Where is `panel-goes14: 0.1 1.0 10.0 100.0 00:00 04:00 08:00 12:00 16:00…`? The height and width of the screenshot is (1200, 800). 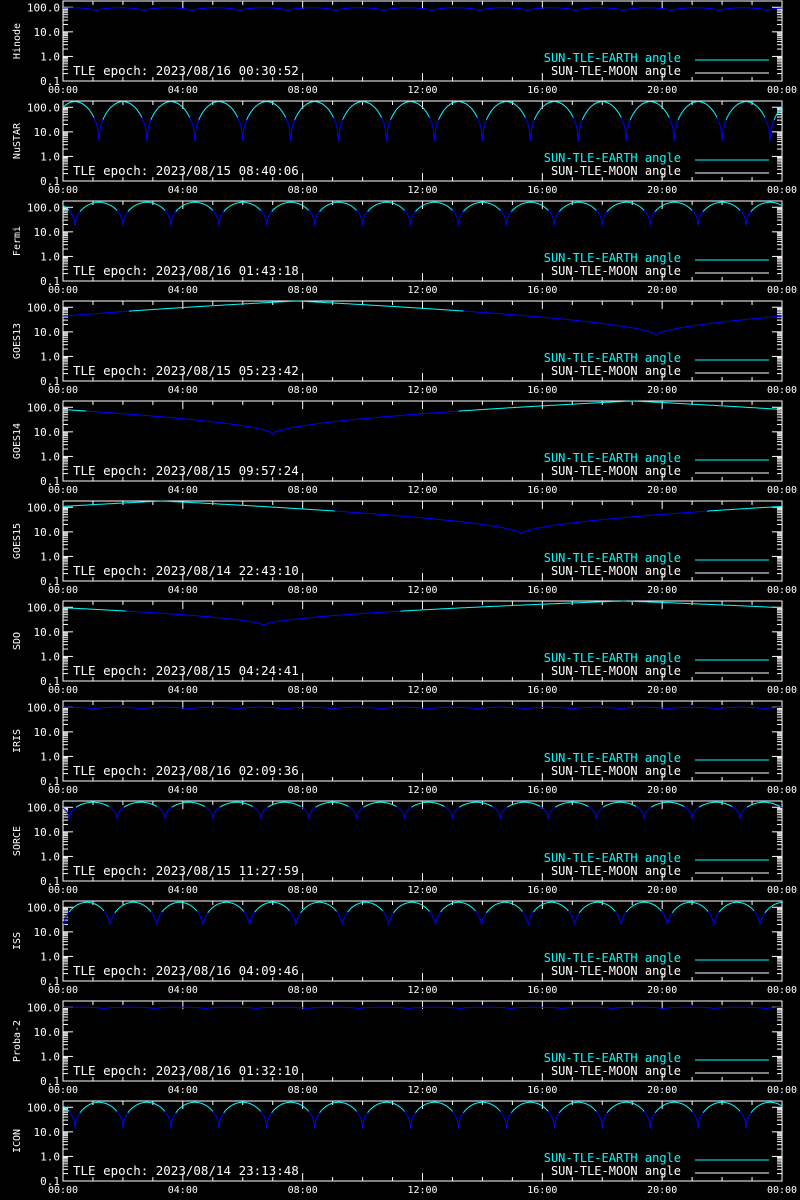
panel-goes14: 0.1 1.0 10.0 100.0 00:00 04:00 08:00 12:00 16:00… is located at coordinates (404, 448).